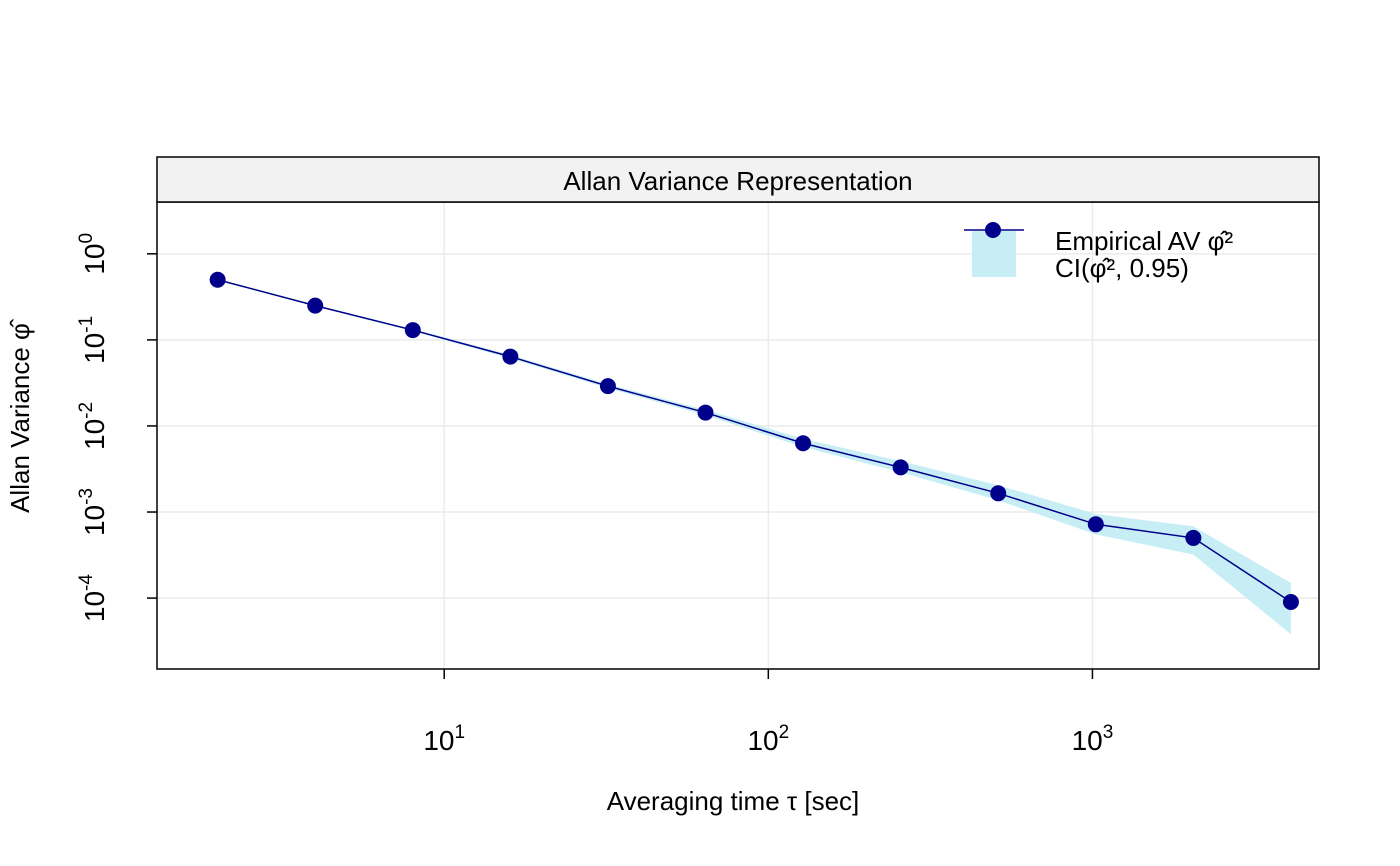  I want to click on legend: Empirical AV φ̂² CI(φ̂², 0.95), so click(1099, 252).